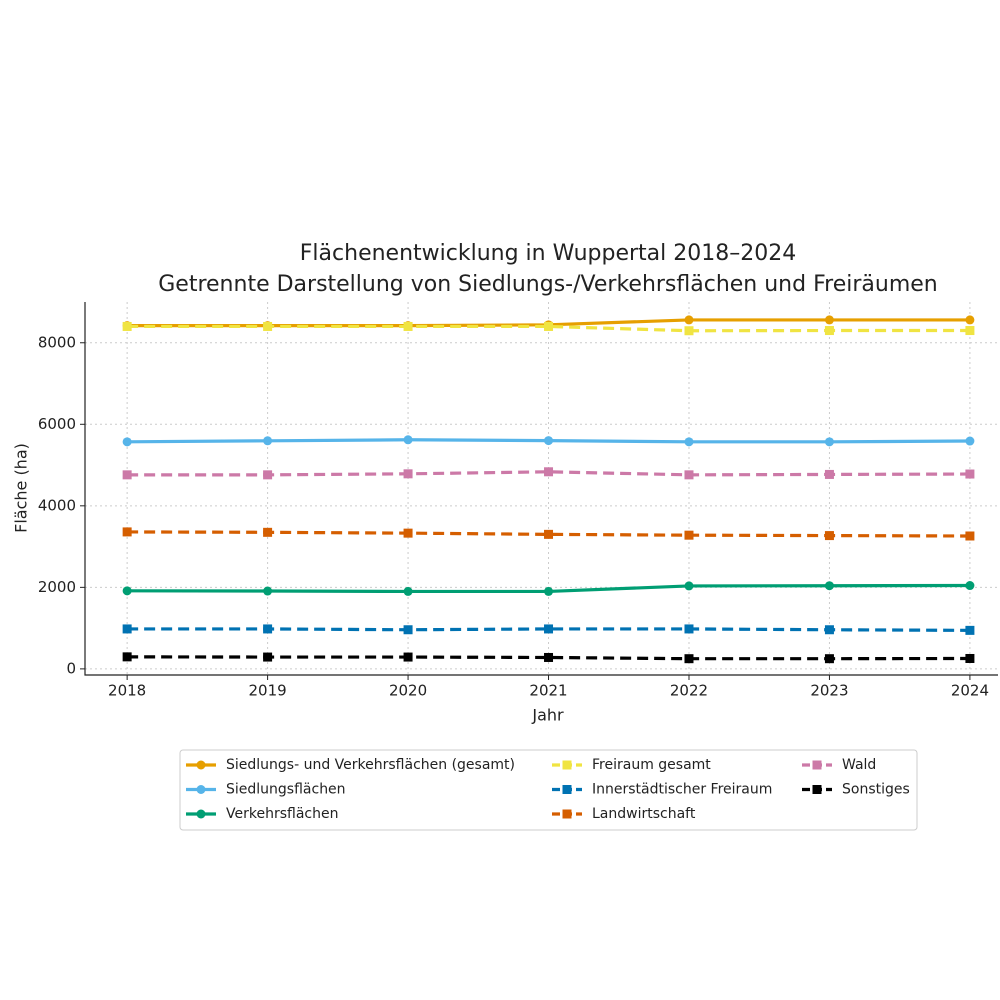 Image resolution: width=1000 pixels, height=1000 pixels. Describe the element at coordinates (268, 691) in the screenshot. I see `x-tick-label: 2019` at that location.